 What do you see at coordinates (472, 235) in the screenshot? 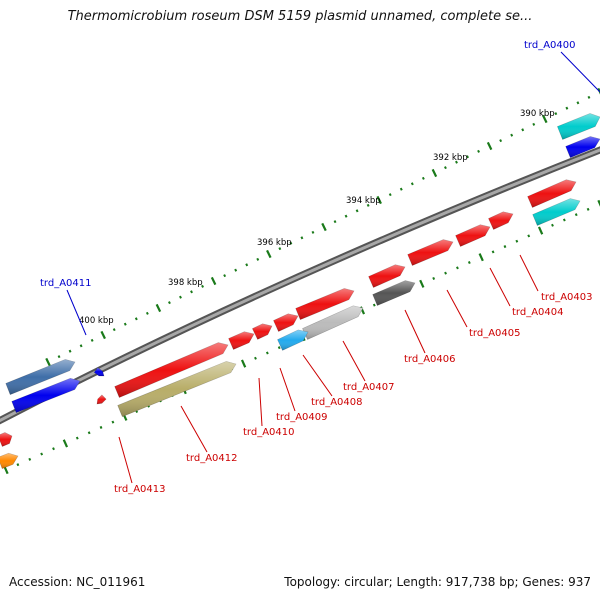
I see `gene-trd_A0405-shade` at bounding box center [472, 235].